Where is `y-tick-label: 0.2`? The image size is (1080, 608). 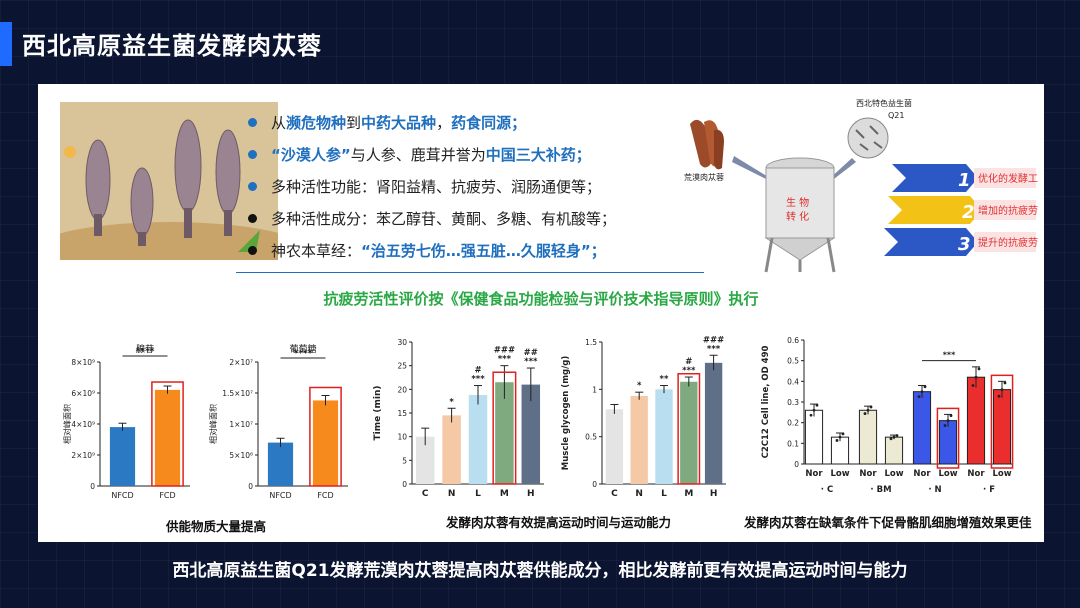 y-tick-label: 0.2 is located at coordinates (793, 423).